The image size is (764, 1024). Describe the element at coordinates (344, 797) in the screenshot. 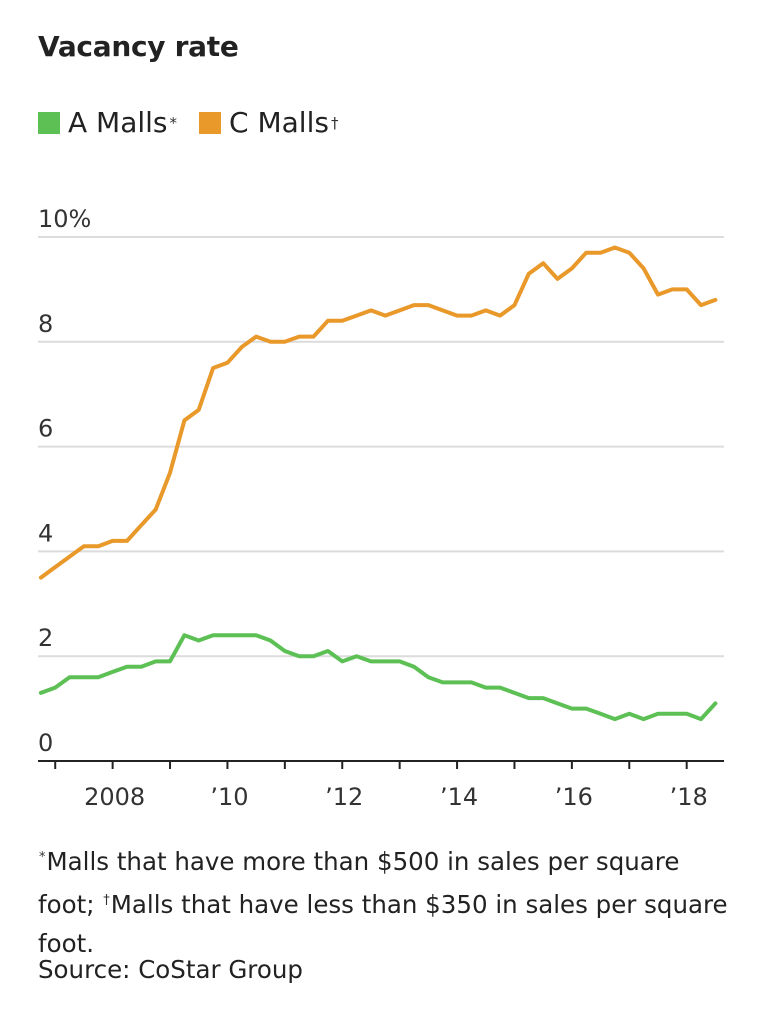

I see `x-tick-label: ’12` at that location.